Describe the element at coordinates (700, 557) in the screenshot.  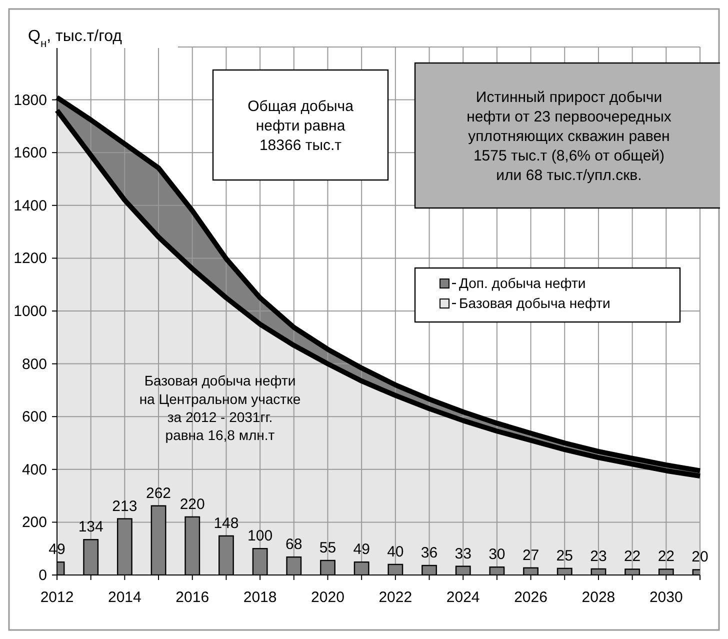
I see `data-label: 20` at that location.